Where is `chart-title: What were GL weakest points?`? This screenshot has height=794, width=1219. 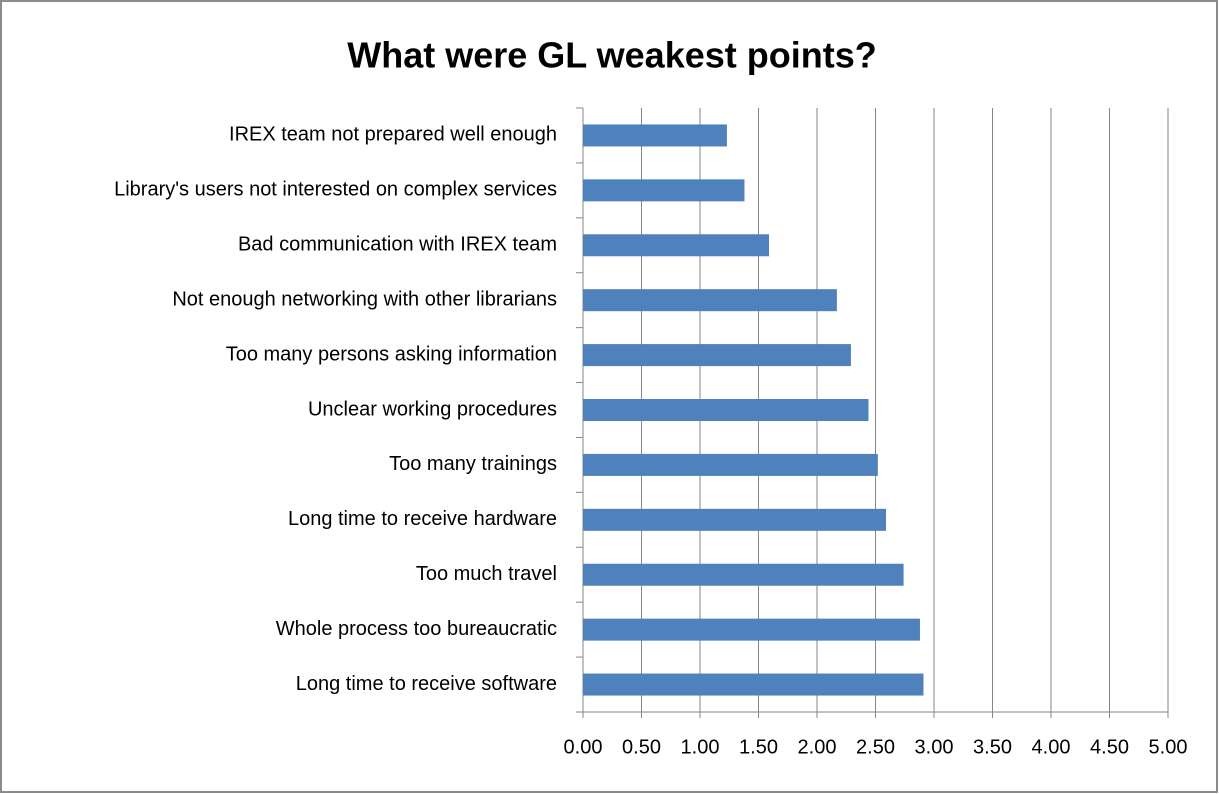
chart-title: What were GL weakest points? is located at coordinates (611, 55).